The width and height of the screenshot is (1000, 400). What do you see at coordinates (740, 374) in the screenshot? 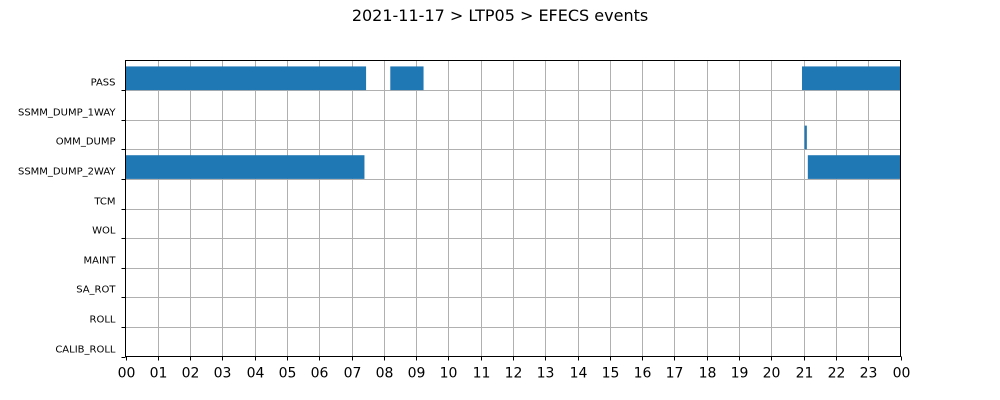
I see `x-tick-label: 19` at bounding box center [740, 374].